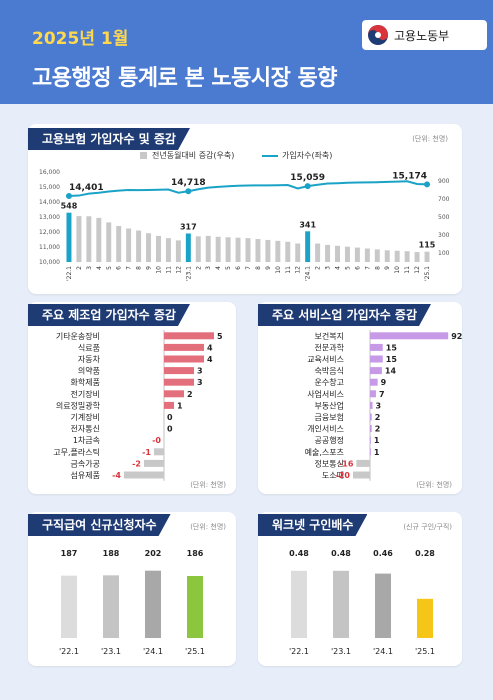 The width and height of the screenshot is (493, 700). I want to click on claims-unit: (단위: 천명), so click(208, 527).